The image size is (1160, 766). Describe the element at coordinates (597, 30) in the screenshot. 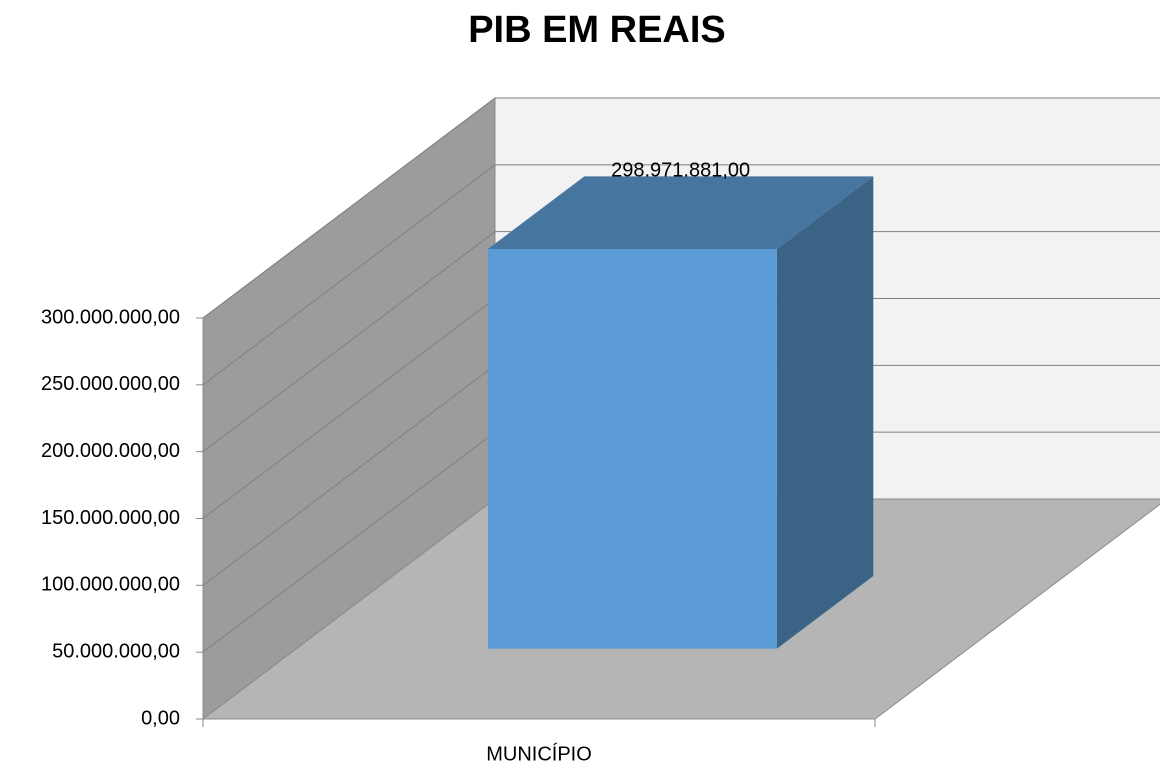

I see `chart-title: PIB EM REAIS` at that location.